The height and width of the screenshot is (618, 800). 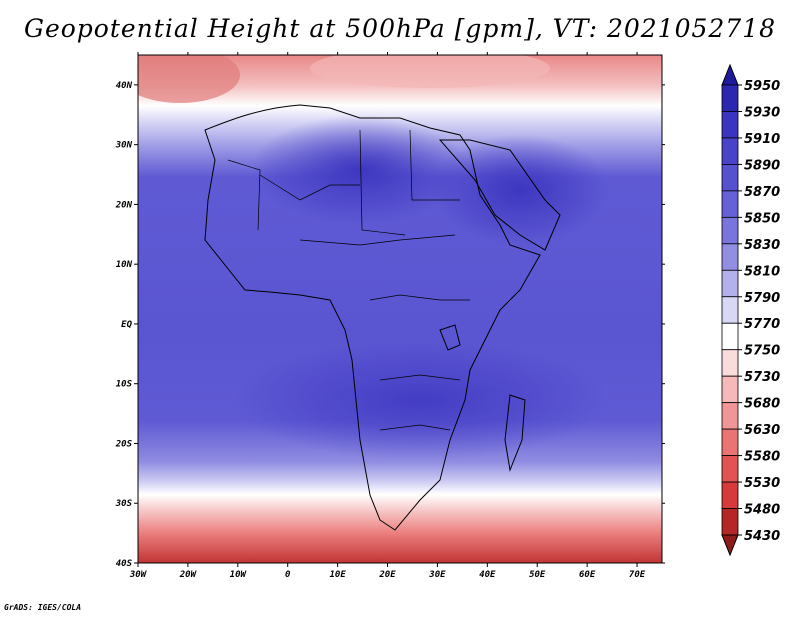 What do you see at coordinates (337, 575) in the screenshot?
I see `lon-tick-label: 10E` at bounding box center [337, 575].